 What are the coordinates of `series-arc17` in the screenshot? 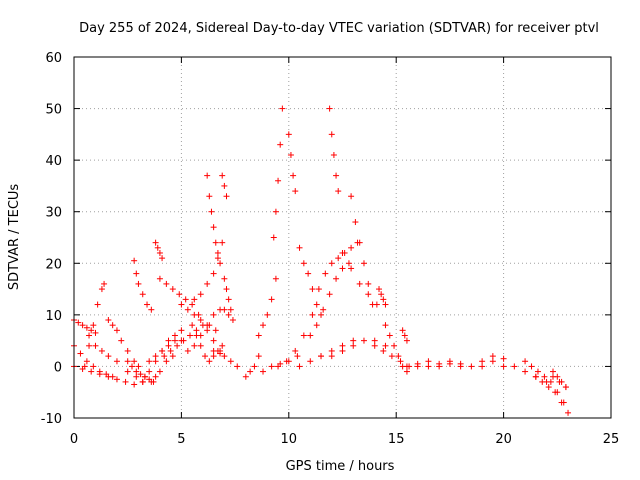 It's located at (207, 343).